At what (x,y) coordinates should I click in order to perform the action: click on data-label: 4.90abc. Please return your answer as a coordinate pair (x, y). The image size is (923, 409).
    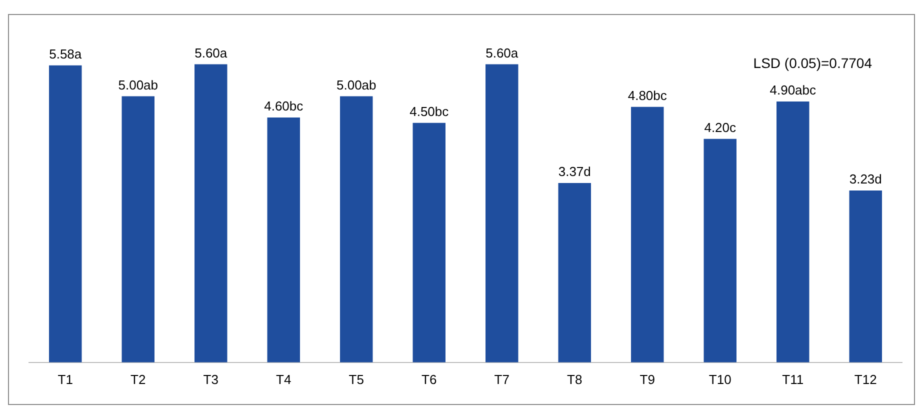
    Looking at the image, I should click on (793, 90).